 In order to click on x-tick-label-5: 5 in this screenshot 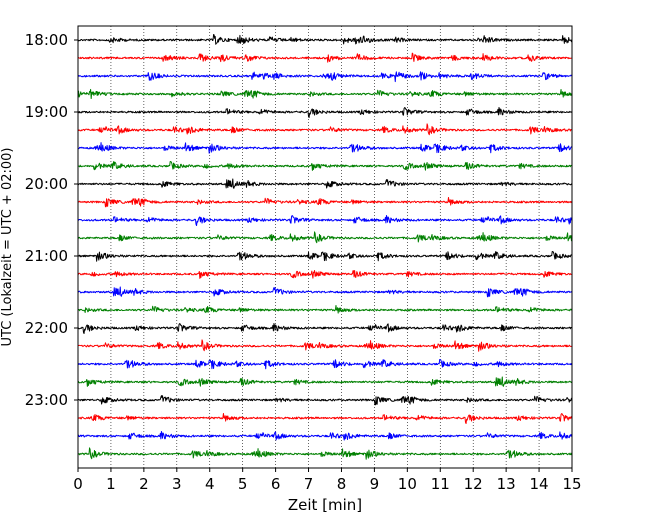, I will do `click(243, 484)`.